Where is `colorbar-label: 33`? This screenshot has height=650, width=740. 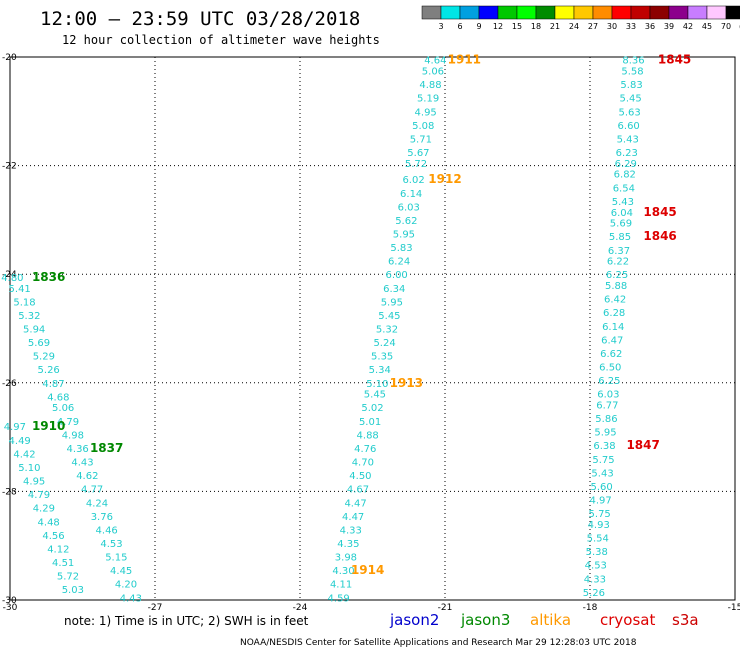
colorbar-label: 33 is located at coordinates (631, 26).